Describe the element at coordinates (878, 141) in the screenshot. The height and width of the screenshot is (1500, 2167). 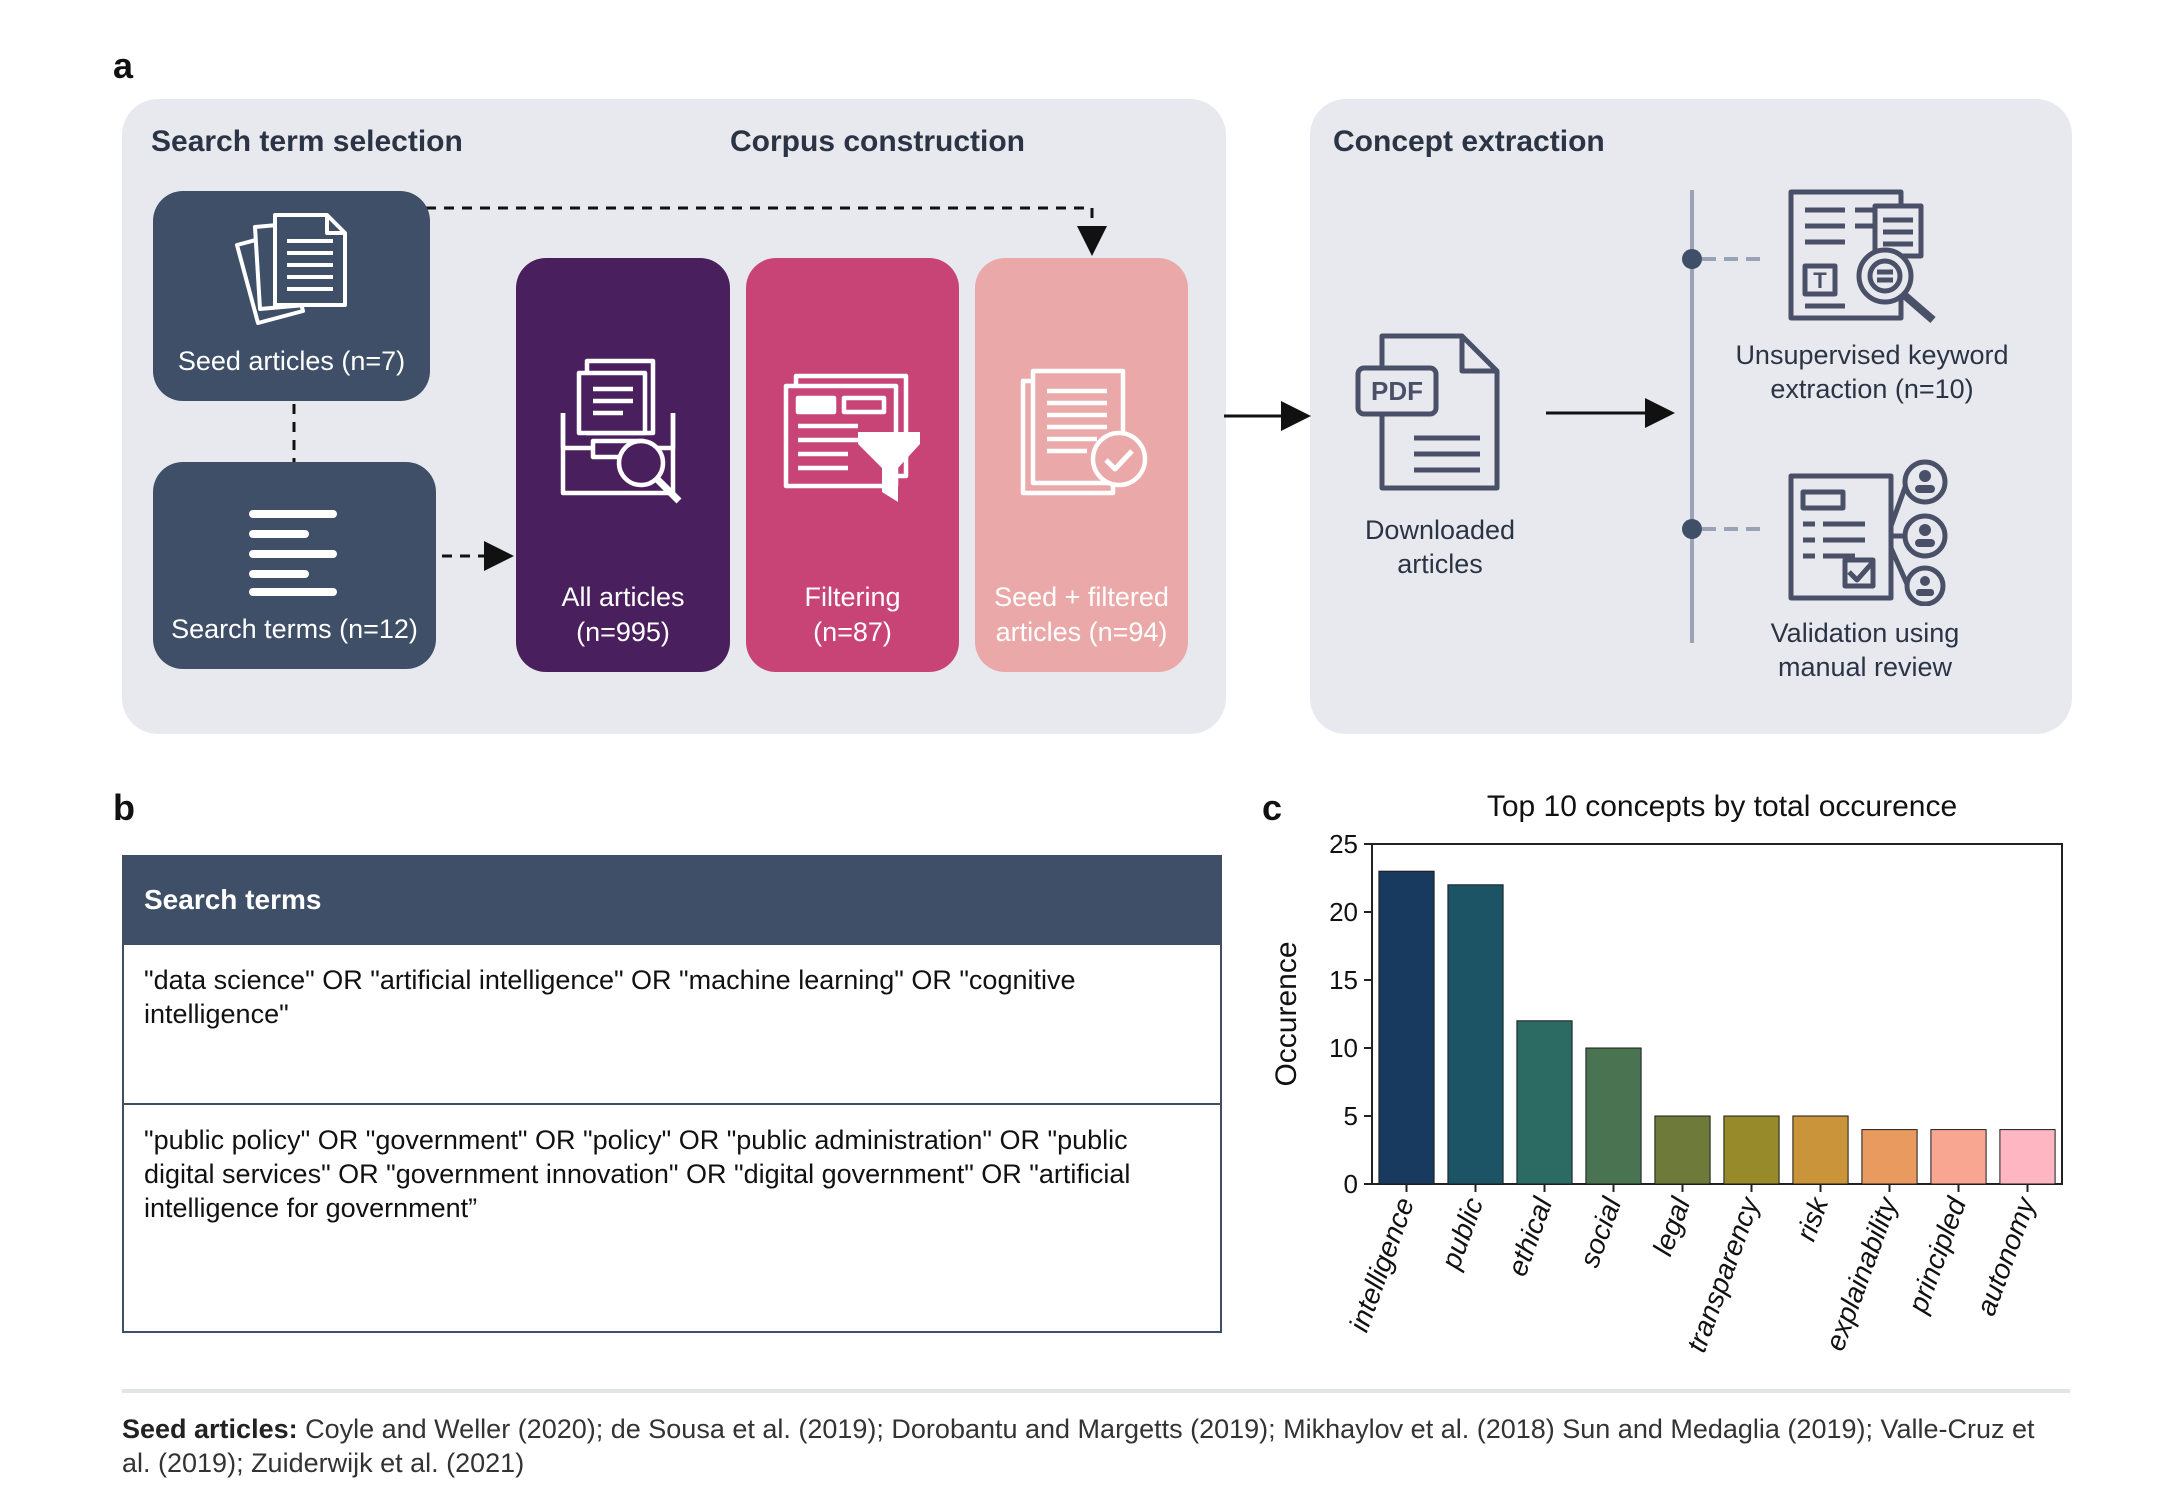
I see `corpus-construction-title: Corpus construction` at that location.